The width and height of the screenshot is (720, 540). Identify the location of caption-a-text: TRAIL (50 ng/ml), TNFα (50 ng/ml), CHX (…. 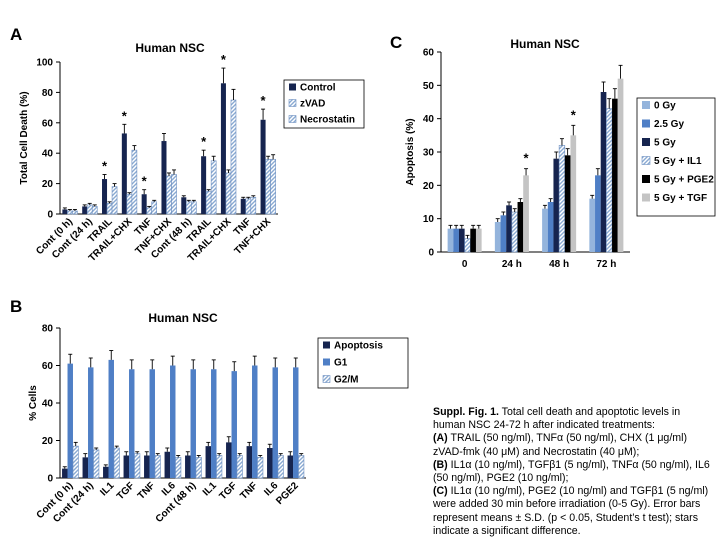
(560, 445).